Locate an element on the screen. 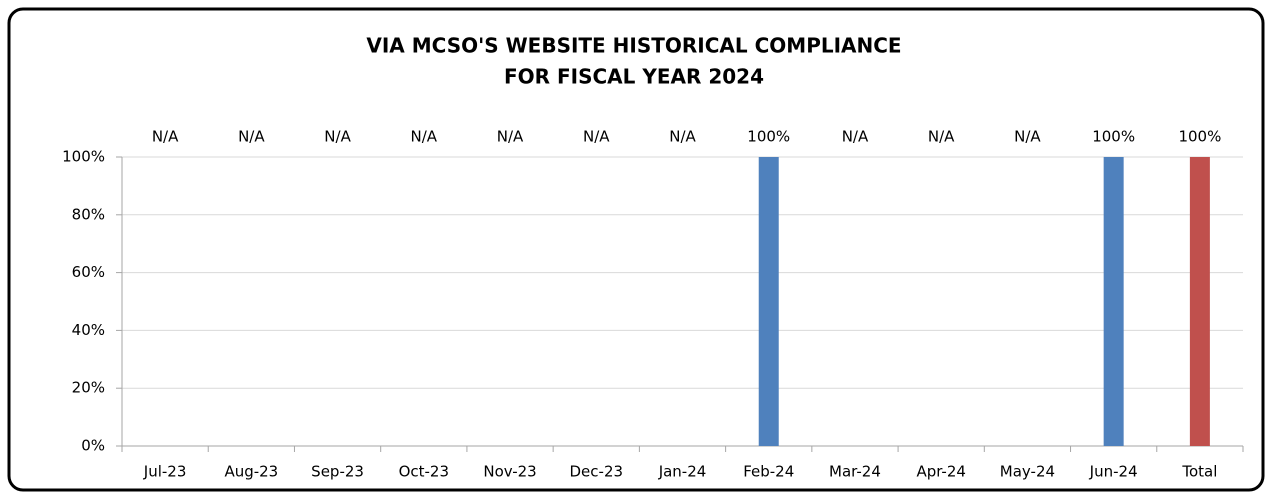 This screenshot has height=495, width=1268. chart-title: FOR FISCAL YEAR 2024 is located at coordinates (634, 77).